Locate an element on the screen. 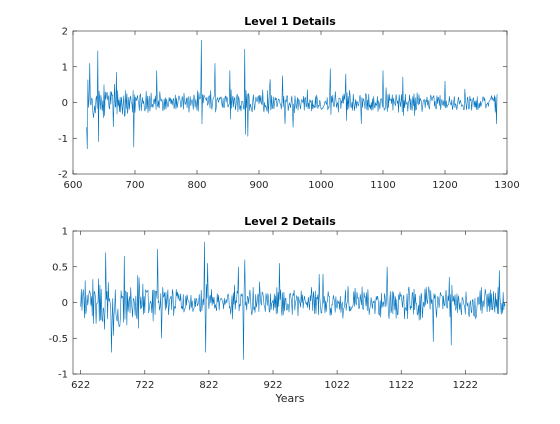 The height and width of the screenshot is (424, 560). level-2-y-tick-label: -0.5 is located at coordinates (58, 339).